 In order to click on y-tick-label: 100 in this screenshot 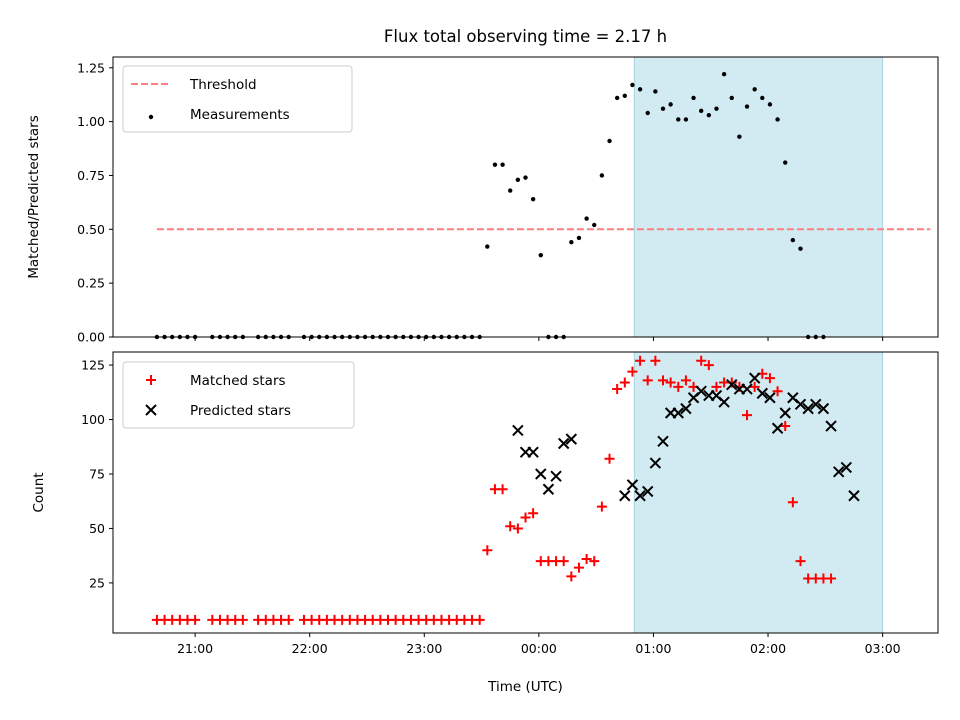, I will do `click(93, 419)`.